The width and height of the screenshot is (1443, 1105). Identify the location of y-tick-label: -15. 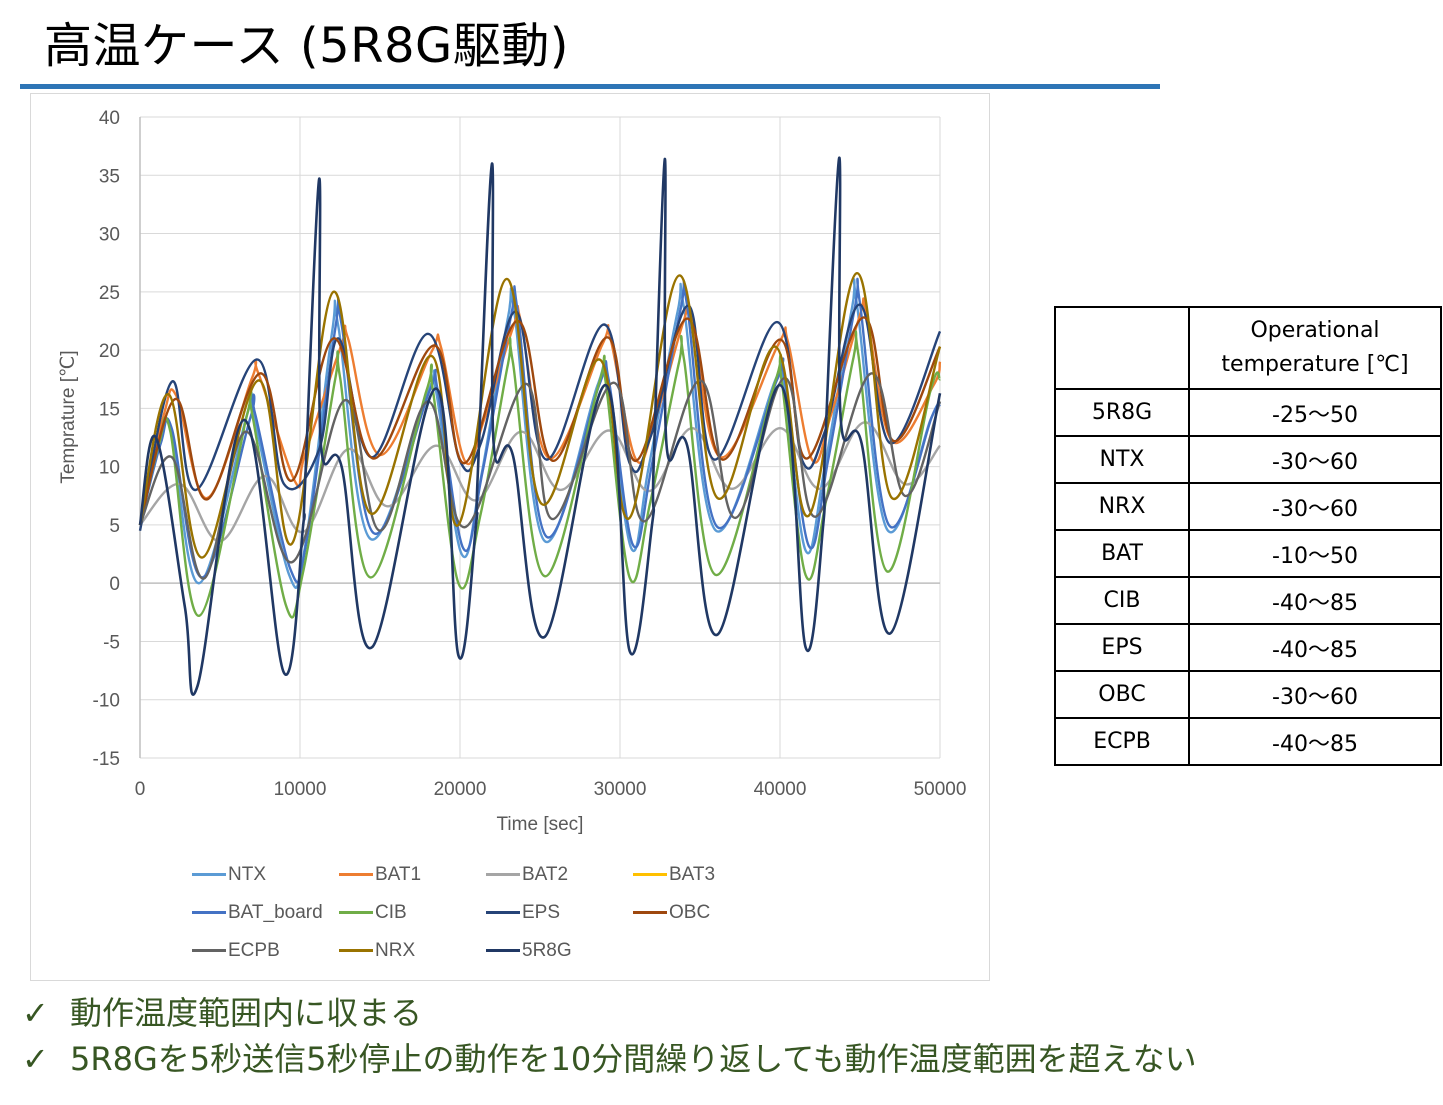
(106, 759).